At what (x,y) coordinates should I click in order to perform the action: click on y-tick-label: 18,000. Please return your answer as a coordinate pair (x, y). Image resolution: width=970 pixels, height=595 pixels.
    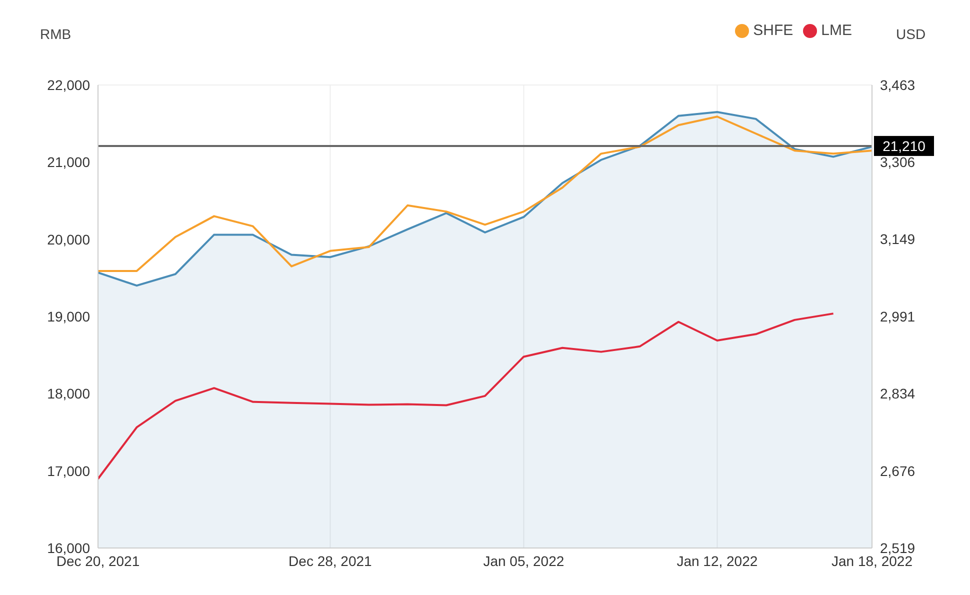
    Looking at the image, I should click on (68, 394).